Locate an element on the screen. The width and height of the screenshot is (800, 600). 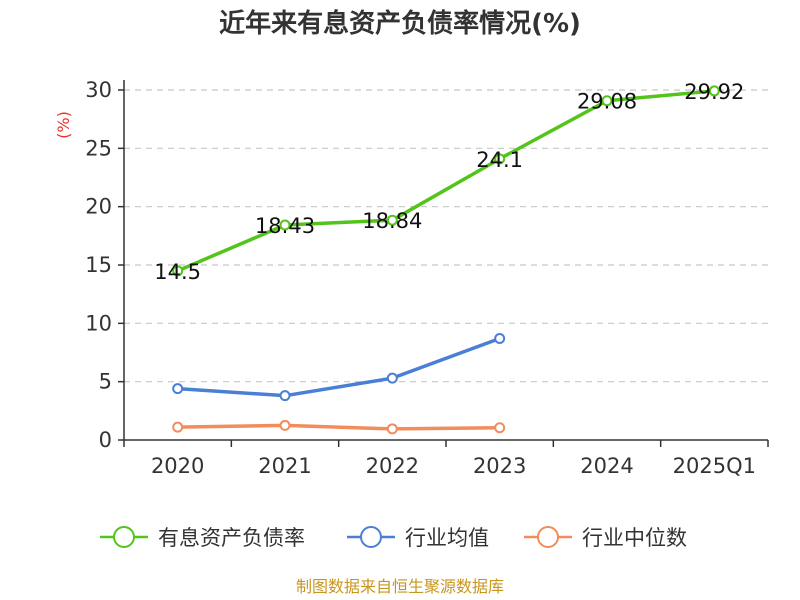
y-tick-label: 30 is located at coordinates (98, 90).